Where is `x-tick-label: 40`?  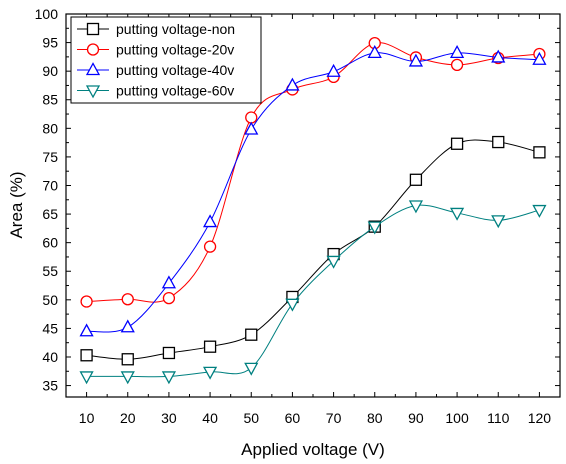 x-tick-label: 40 is located at coordinates (210, 418).